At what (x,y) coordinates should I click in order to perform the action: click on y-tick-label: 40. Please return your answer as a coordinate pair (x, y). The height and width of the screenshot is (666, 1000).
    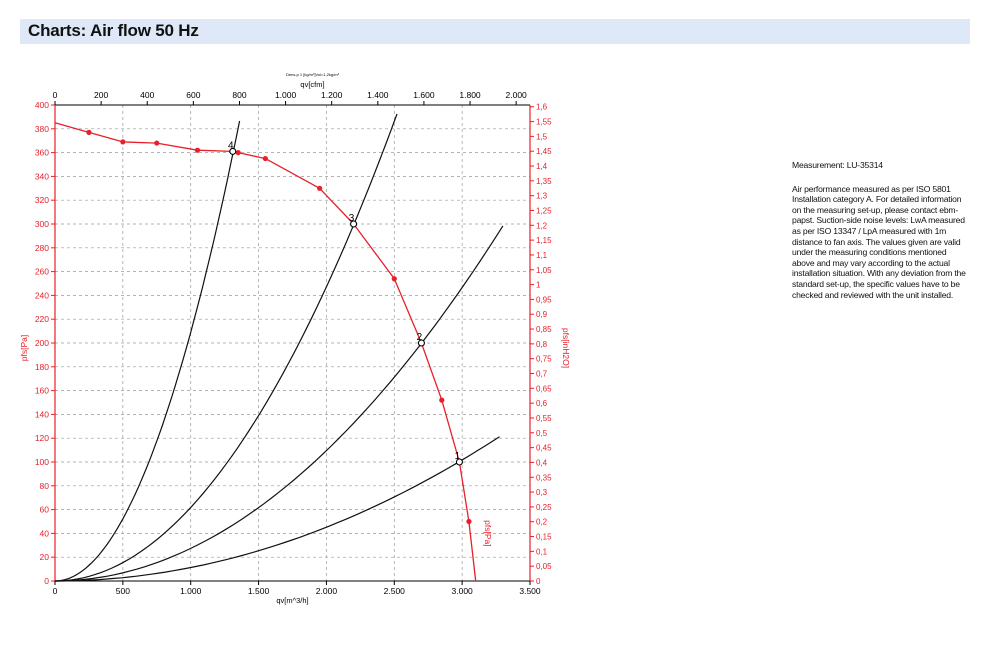
    Looking at the image, I should click on (45, 533).